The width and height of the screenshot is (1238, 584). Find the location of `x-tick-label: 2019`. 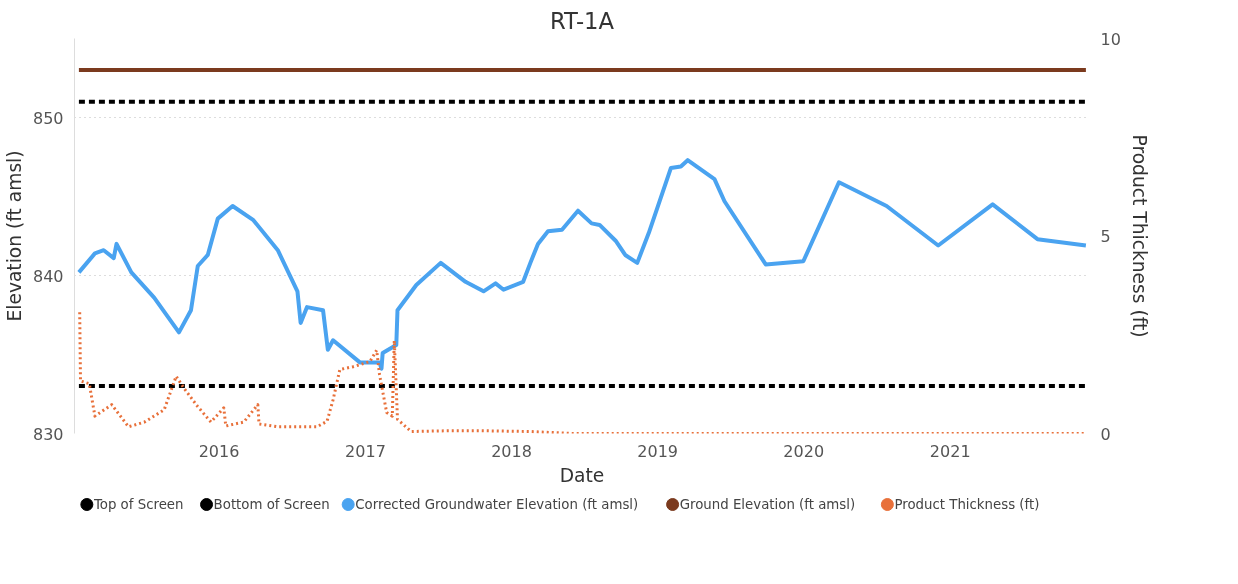

x-tick-label: 2019 is located at coordinates (657, 451).